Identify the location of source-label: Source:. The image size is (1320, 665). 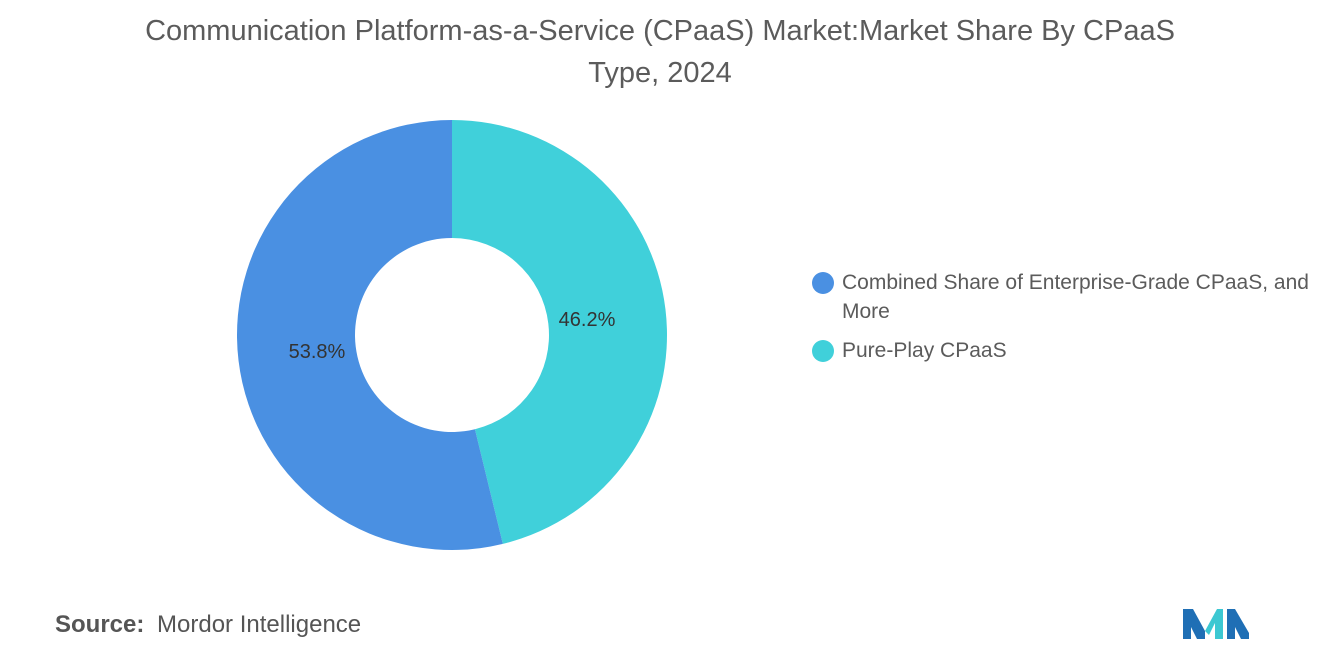
(100, 624).